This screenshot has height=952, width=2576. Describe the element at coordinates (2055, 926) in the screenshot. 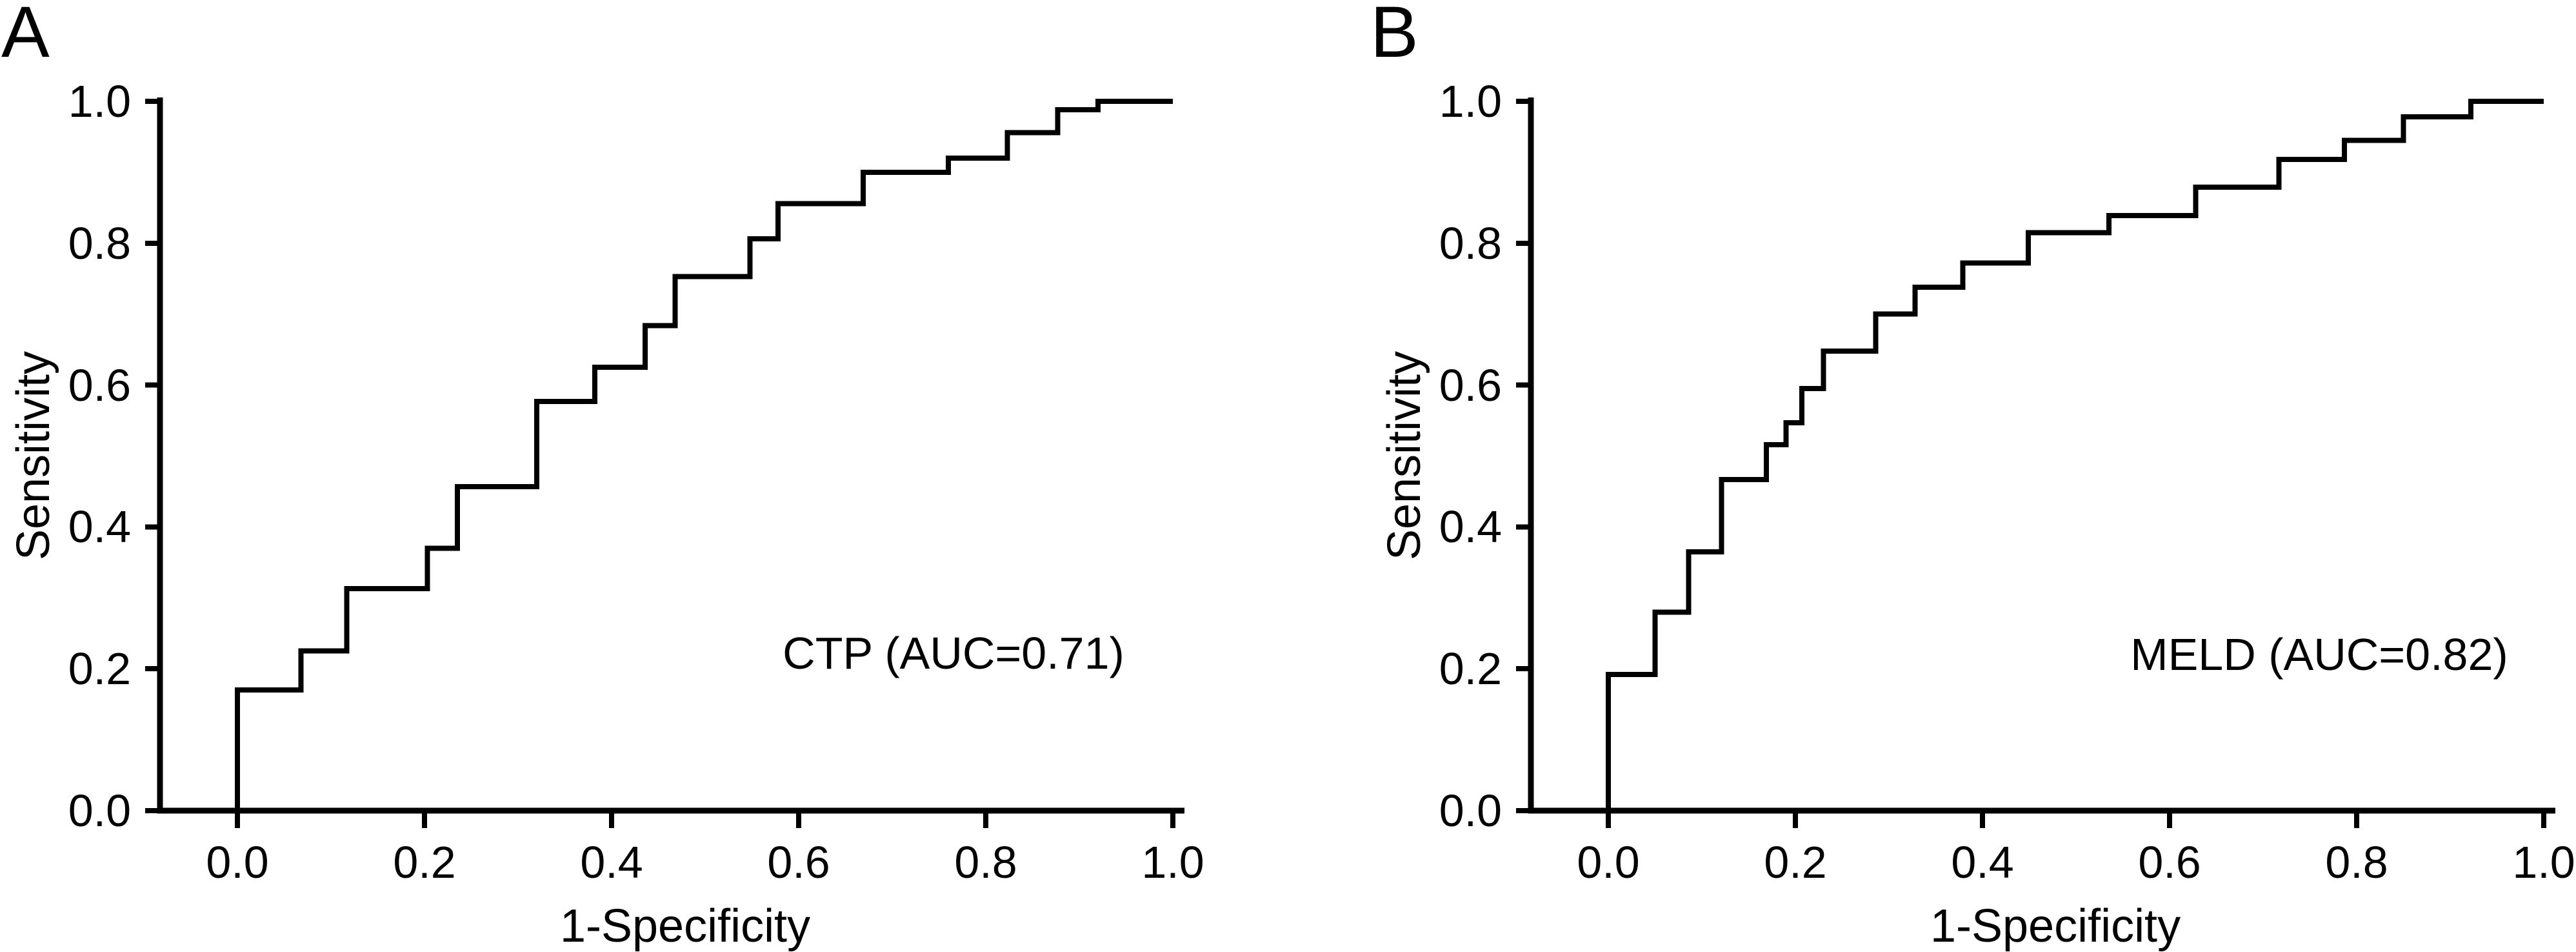

I see `x-axis-title-b: 1-Specificity` at that location.